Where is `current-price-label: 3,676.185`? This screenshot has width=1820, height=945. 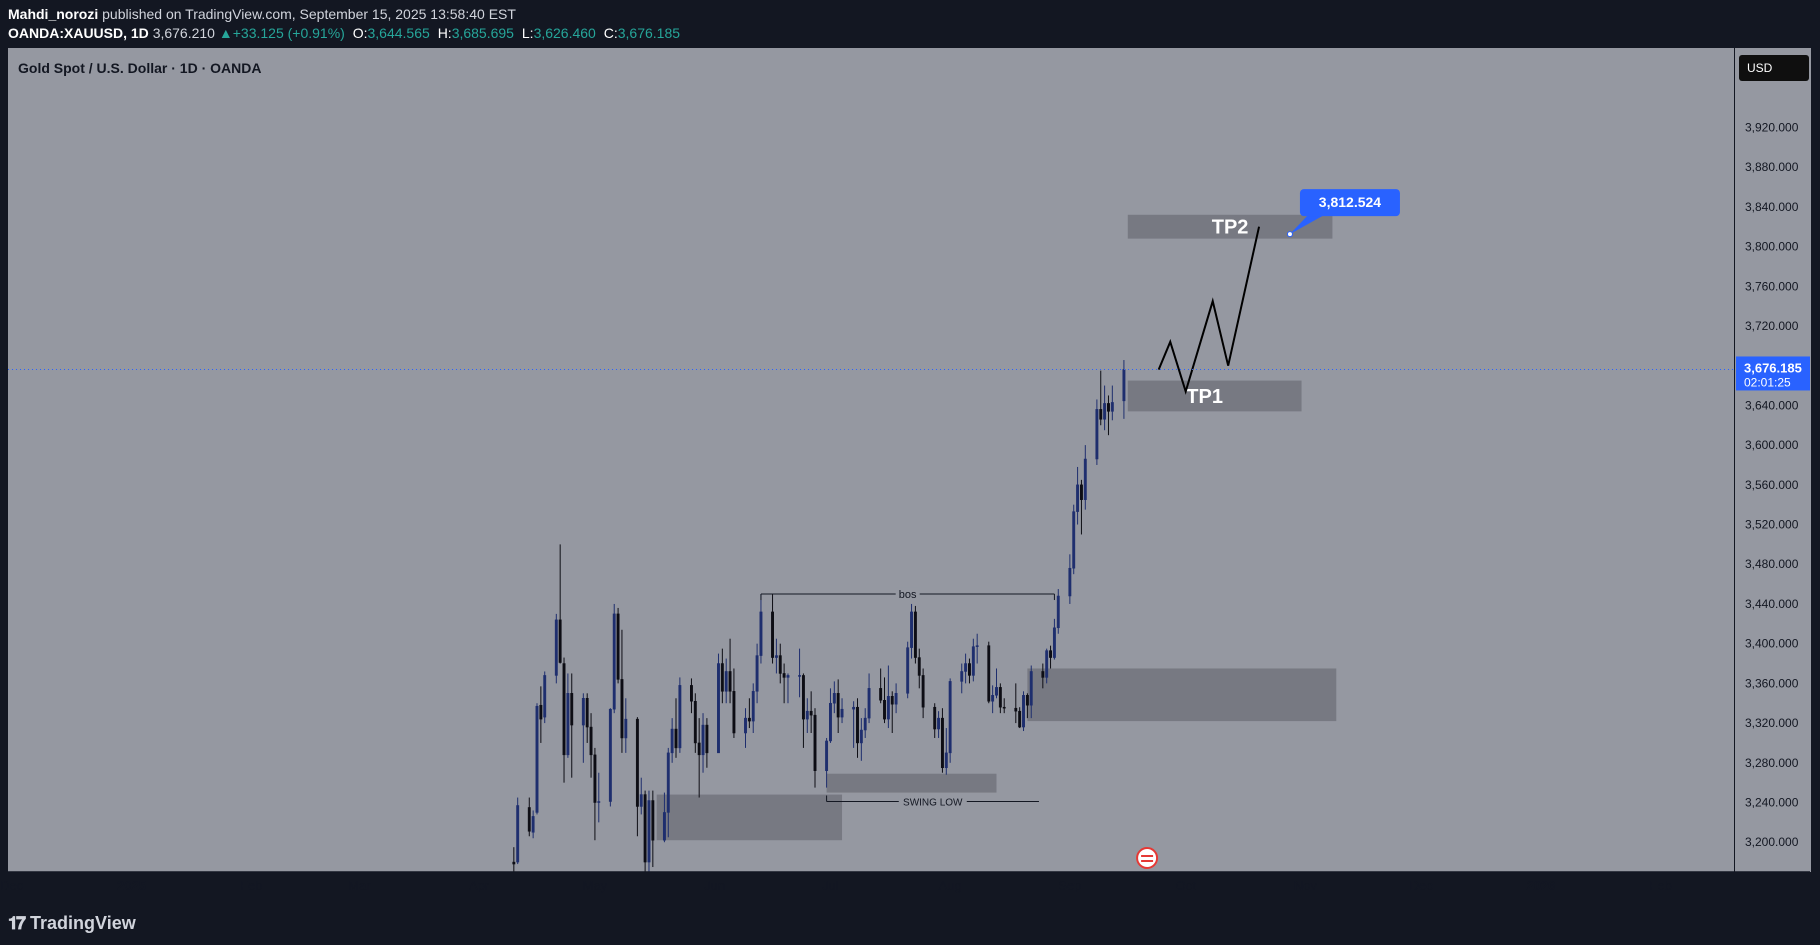
current-price-label: 3,676.185 is located at coordinates (1773, 367).